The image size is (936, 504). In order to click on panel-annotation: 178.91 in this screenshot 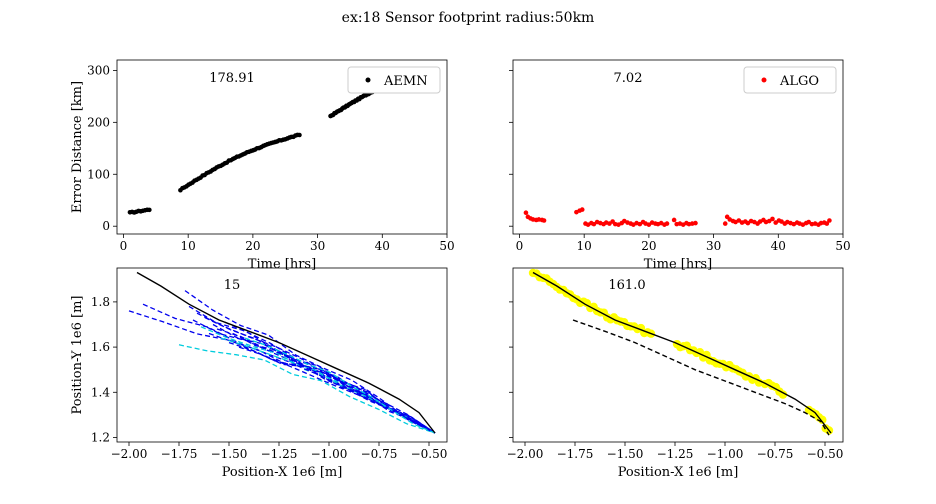, I will do `click(232, 78)`.